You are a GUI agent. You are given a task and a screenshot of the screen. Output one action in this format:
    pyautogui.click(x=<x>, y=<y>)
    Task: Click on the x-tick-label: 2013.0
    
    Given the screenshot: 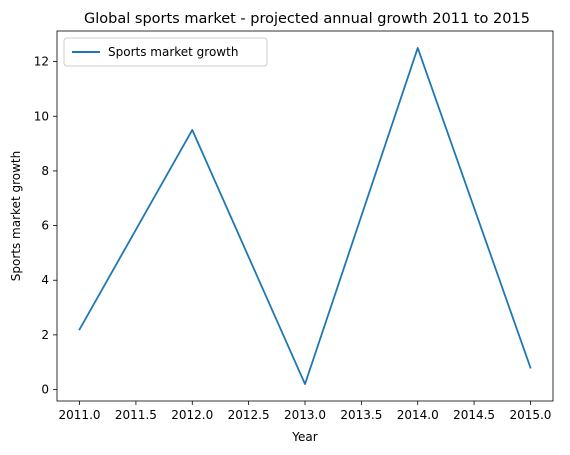 What is the action you would take?
    pyautogui.click(x=305, y=415)
    